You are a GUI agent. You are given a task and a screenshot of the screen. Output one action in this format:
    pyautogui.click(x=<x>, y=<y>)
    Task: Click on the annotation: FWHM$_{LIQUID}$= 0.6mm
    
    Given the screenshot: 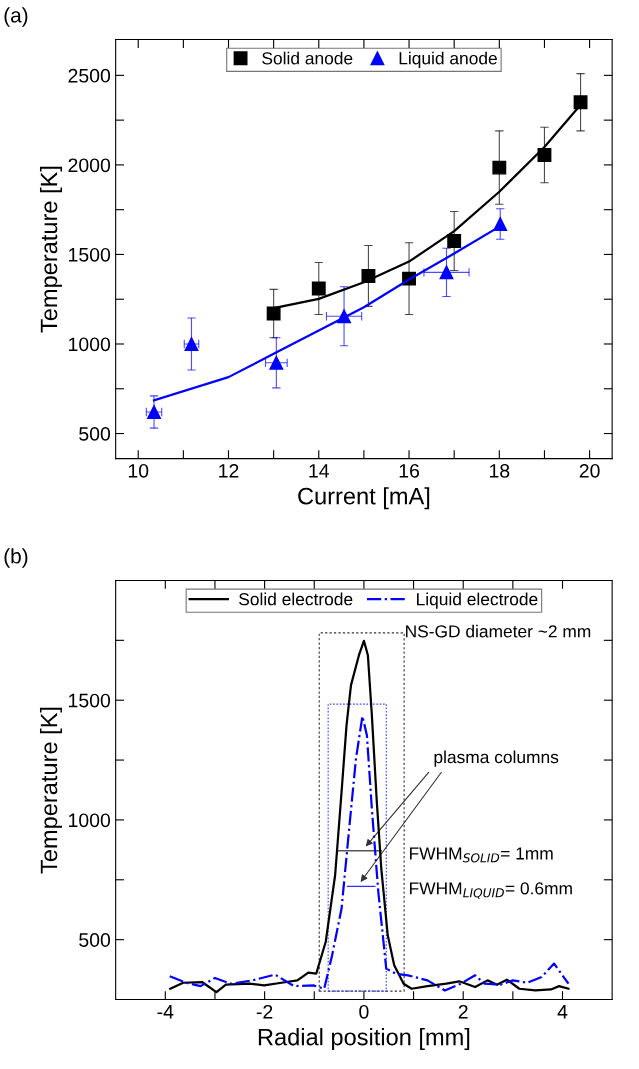 What is the action you would take?
    pyautogui.click(x=491, y=890)
    